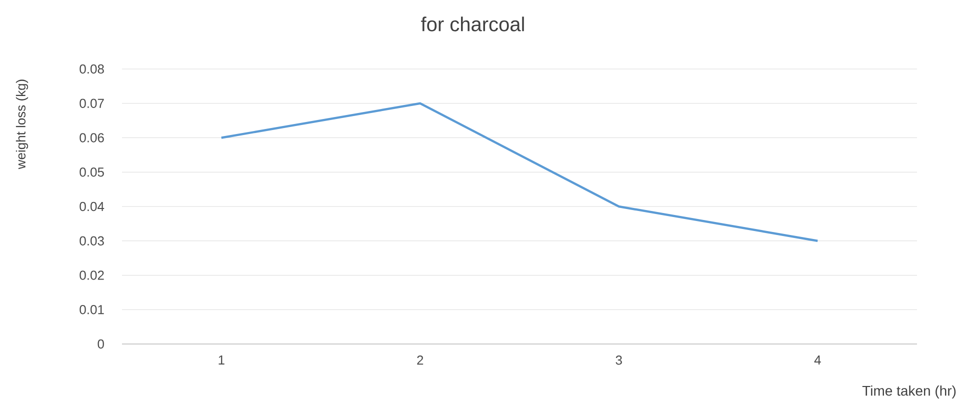 The height and width of the screenshot is (402, 968). Describe the element at coordinates (92, 207) in the screenshot. I see `y-tick-label: 0.04` at that location.